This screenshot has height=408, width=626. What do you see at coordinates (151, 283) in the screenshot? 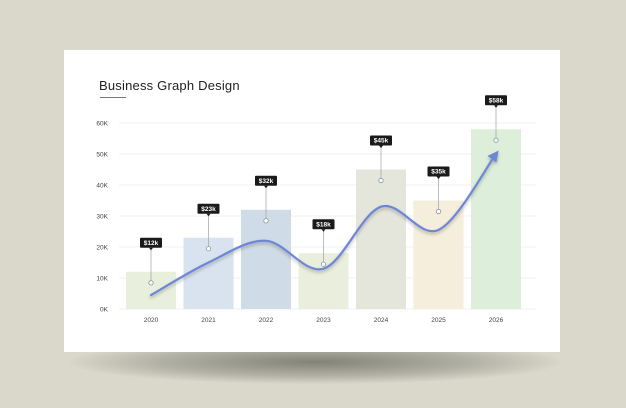
I see `value-dot-2020` at bounding box center [151, 283].